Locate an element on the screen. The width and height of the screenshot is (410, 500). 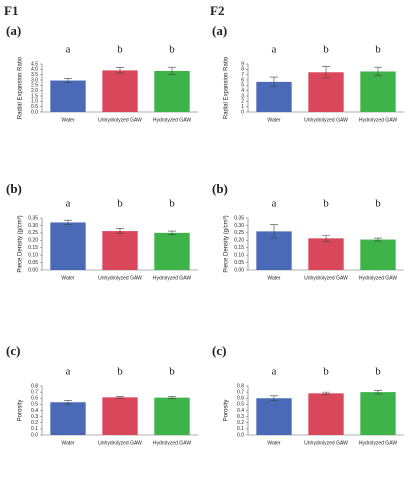
y-axis-label: Piece Density (g/cm³) is located at coordinates (21, 243).